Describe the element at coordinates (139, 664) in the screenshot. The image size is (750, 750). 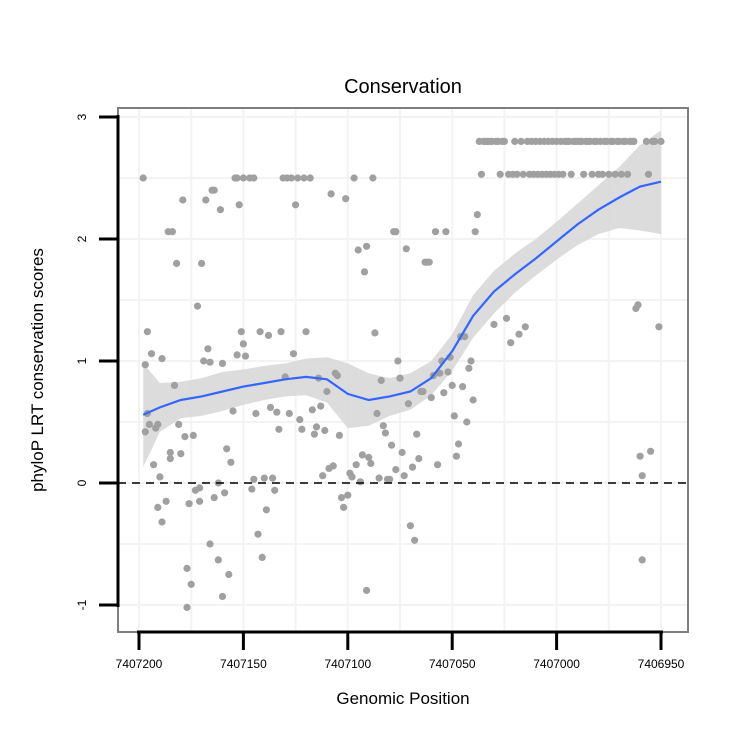
I see `x-tick-label: 7407200` at that location.